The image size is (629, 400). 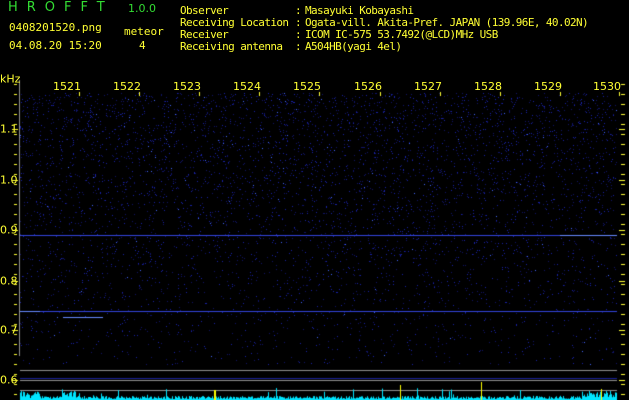 What do you see at coordinates (401, 34) in the screenshot?
I see `receiver-value: ICOM IC-575 53.7492(@LCD)MHz USB` at bounding box center [401, 34].